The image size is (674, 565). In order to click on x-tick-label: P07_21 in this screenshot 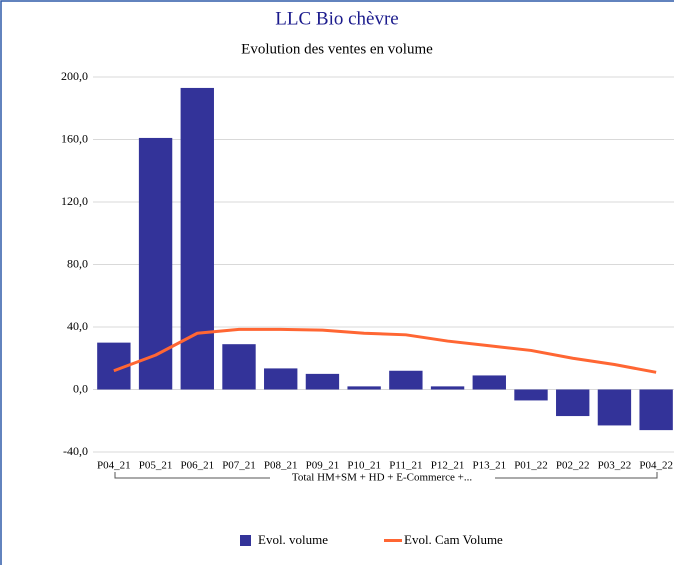, I will do `click(239, 466)`.